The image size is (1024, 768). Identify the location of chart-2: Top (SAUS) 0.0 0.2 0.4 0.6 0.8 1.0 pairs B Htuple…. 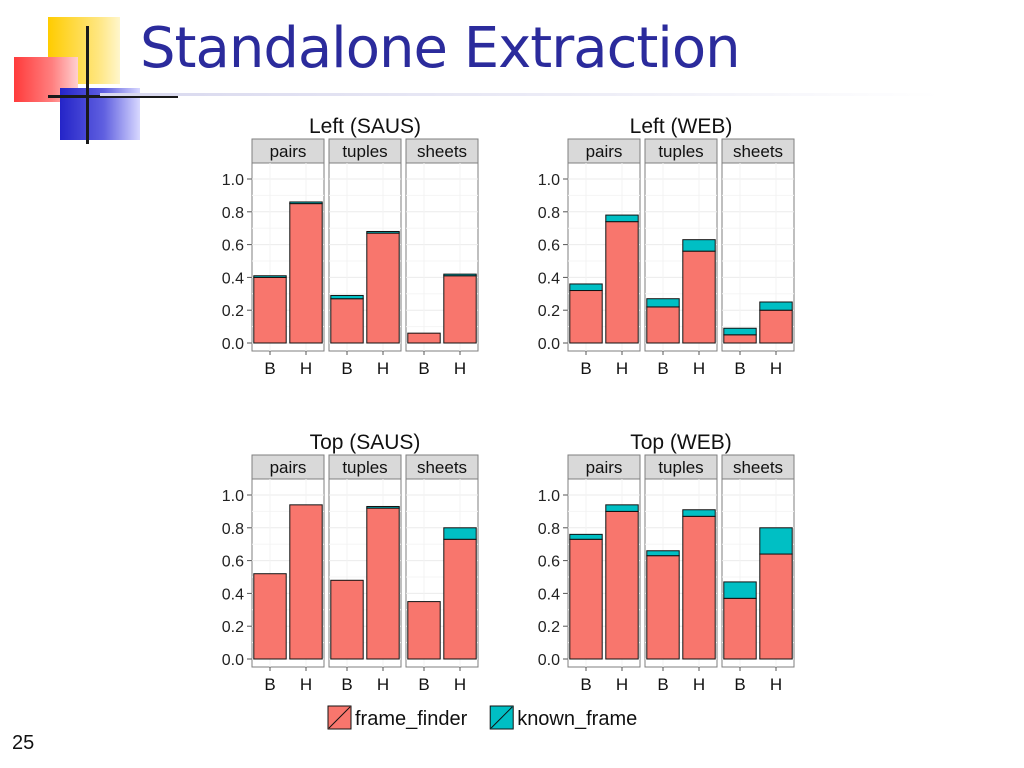
(350, 562).